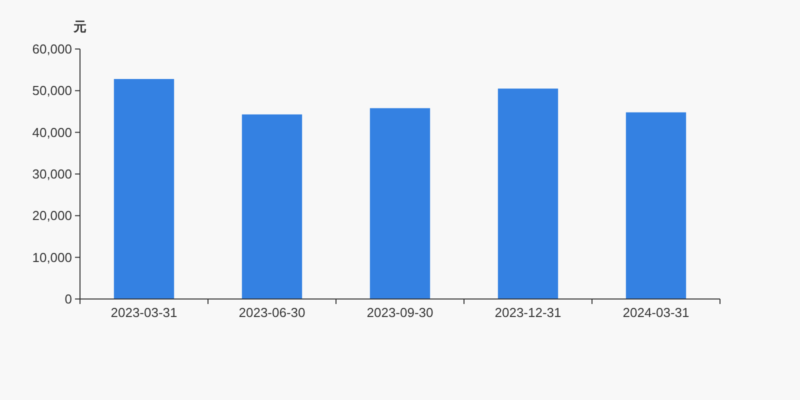 This screenshot has width=800, height=400. Describe the element at coordinates (400, 312) in the screenshot. I see `x-tick-label: 2023-09-30` at that location.